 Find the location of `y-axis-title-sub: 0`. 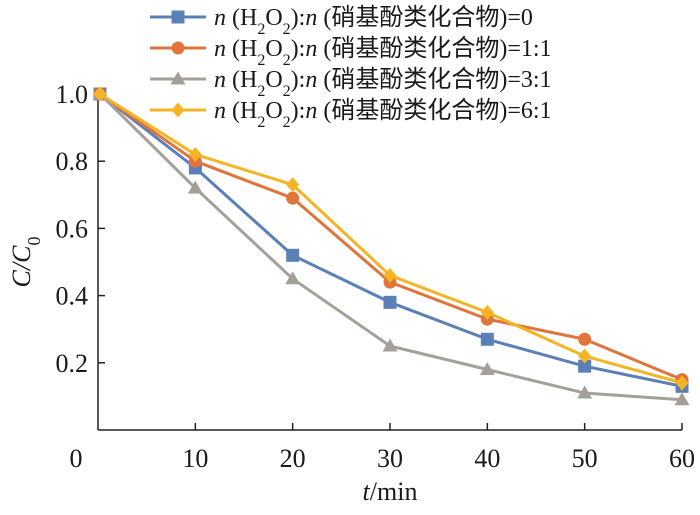

y-axis-title-sub: 0 is located at coordinates (34, 241).